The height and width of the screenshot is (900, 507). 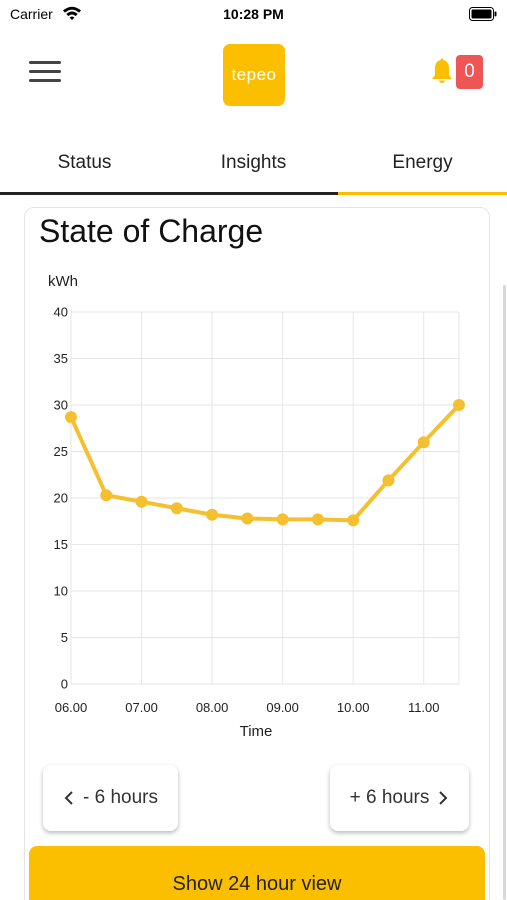 What do you see at coordinates (424, 707) in the screenshot?
I see `x-tick-label: 11.00` at bounding box center [424, 707].